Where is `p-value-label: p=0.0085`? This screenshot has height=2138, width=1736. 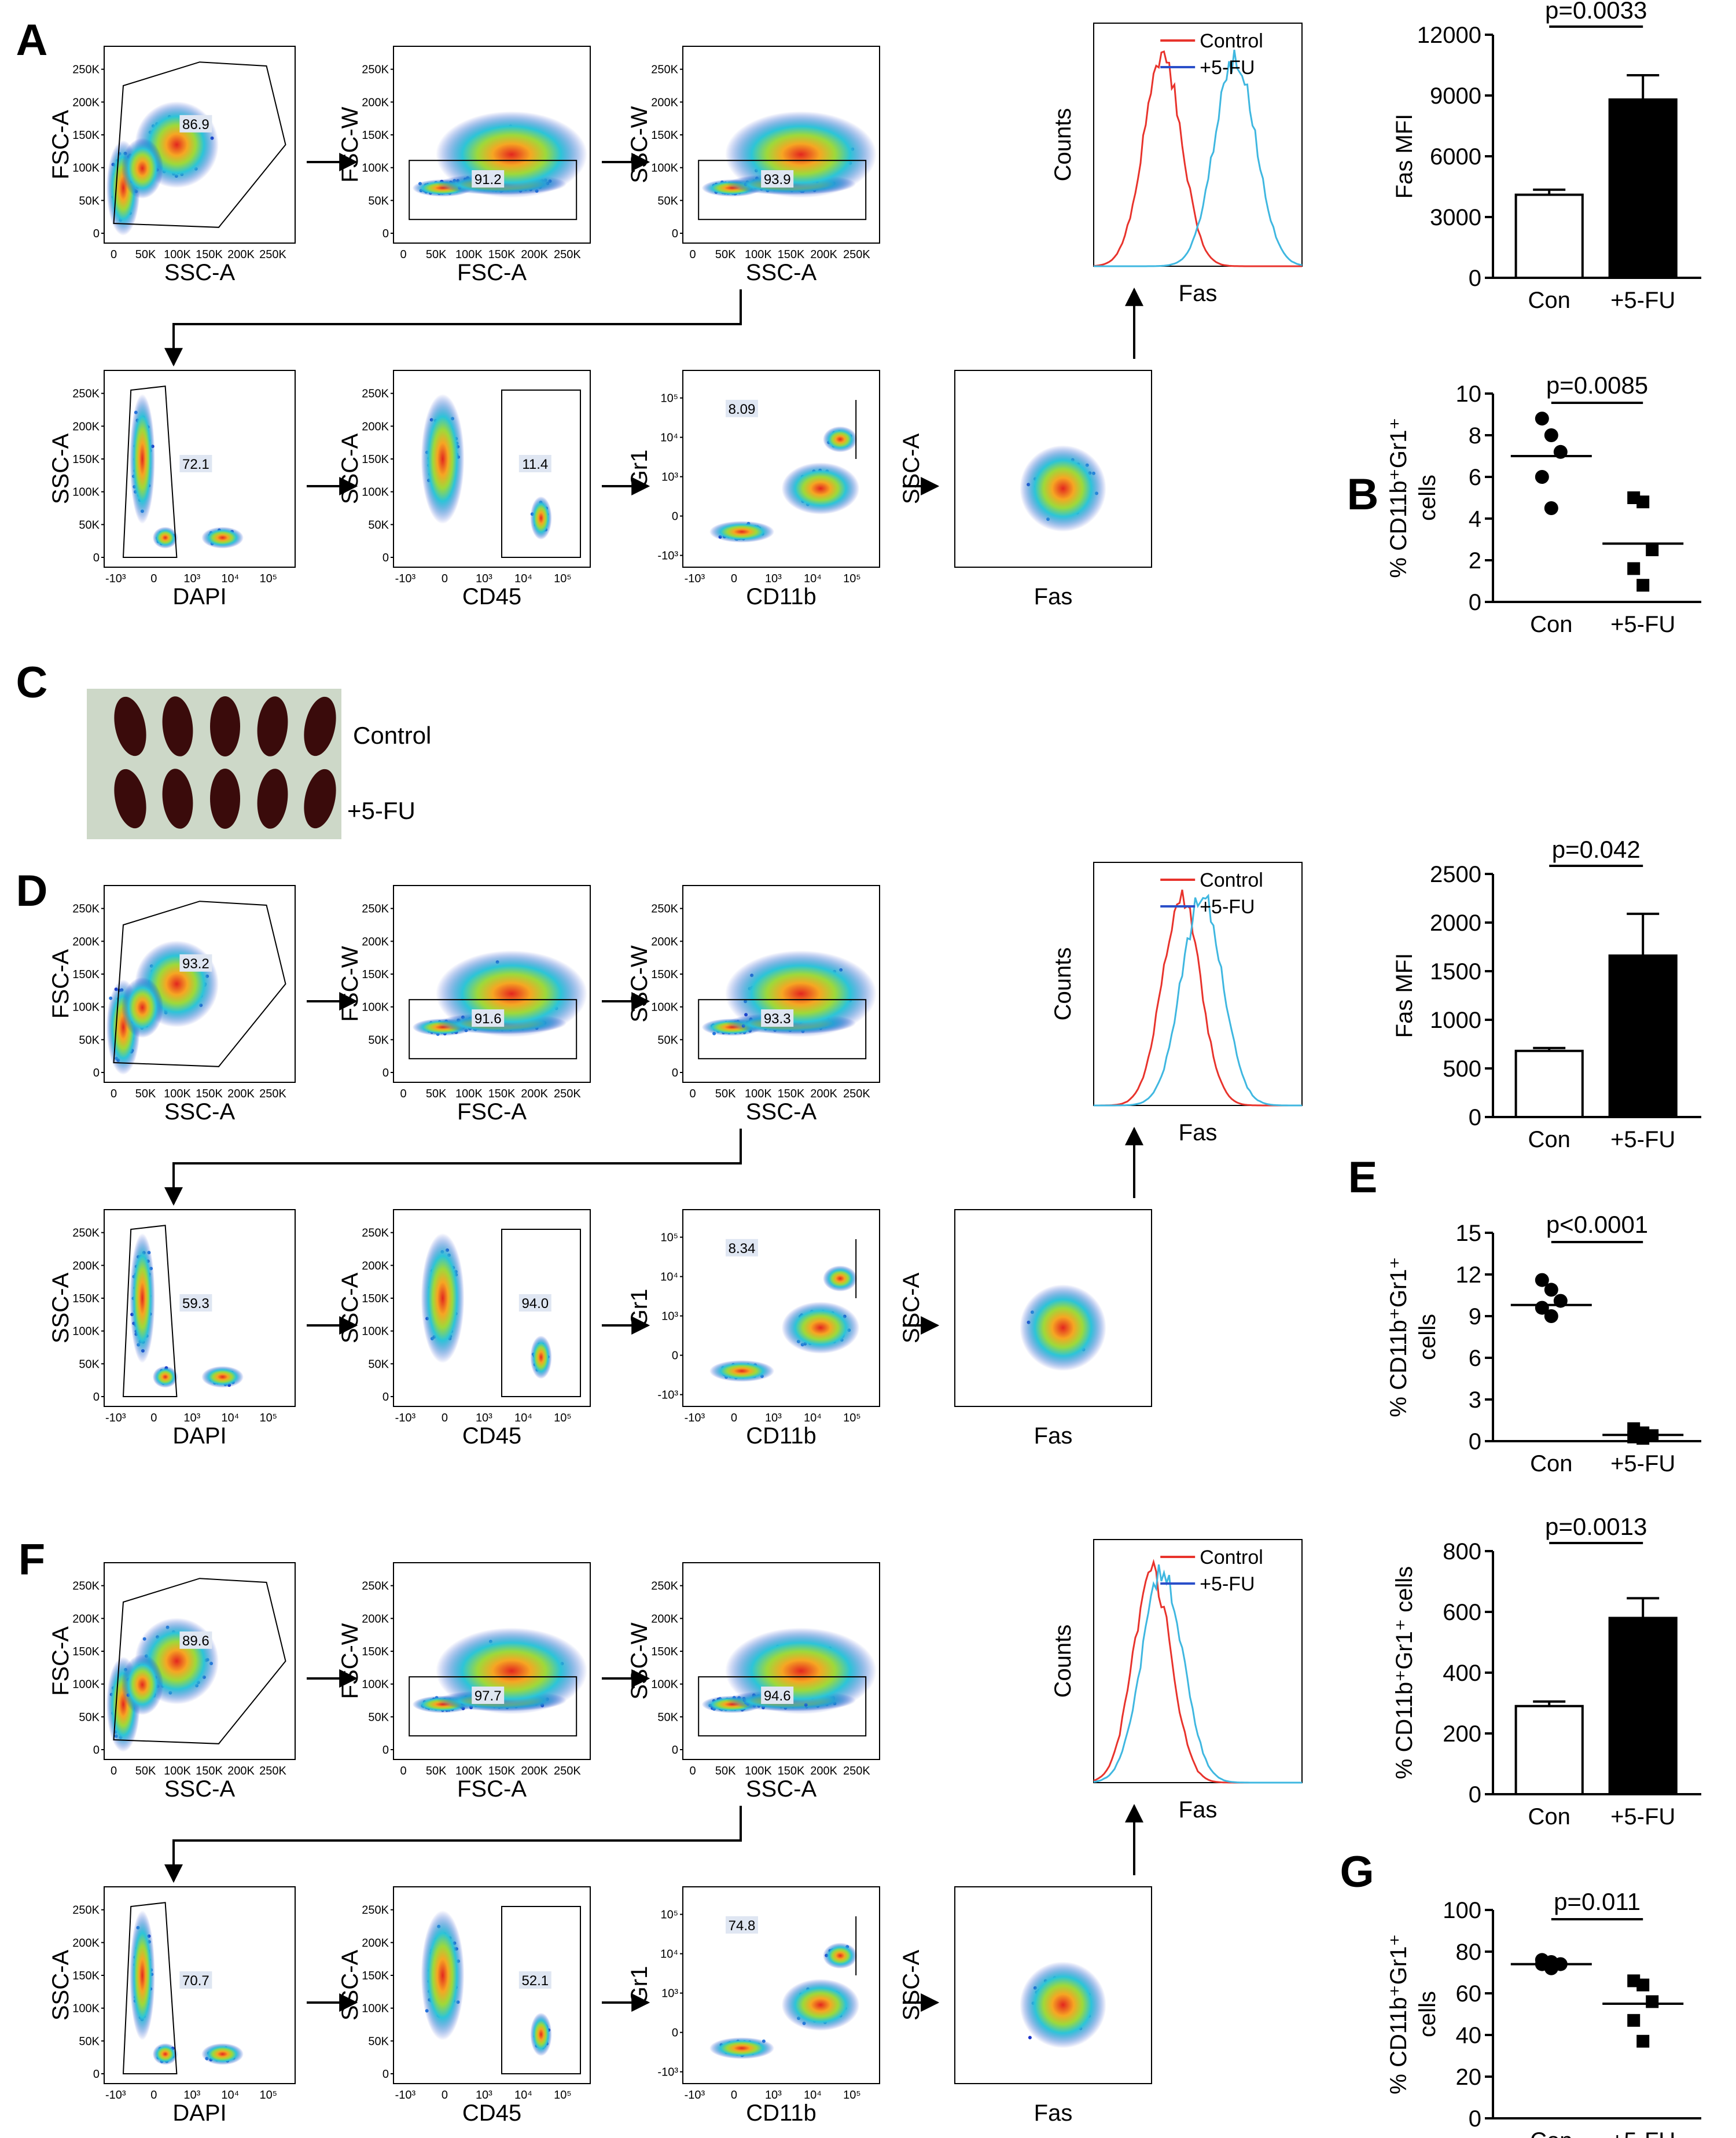
p-value-label: p=0.0085 is located at coordinates (1597, 385).